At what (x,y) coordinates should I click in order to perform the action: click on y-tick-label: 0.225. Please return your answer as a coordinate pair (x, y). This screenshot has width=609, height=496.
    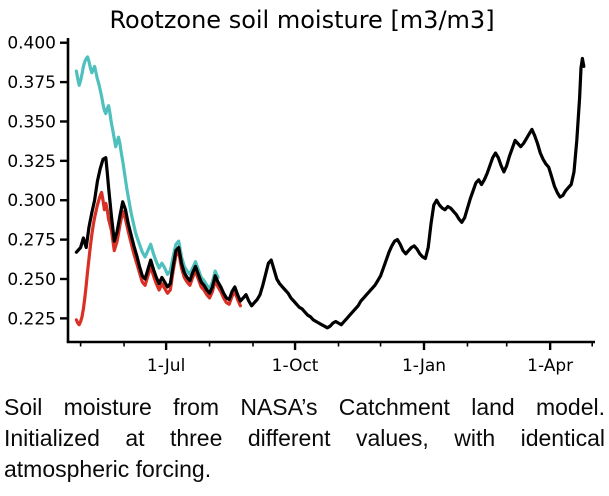
    Looking at the image, I should click on (31, 319).